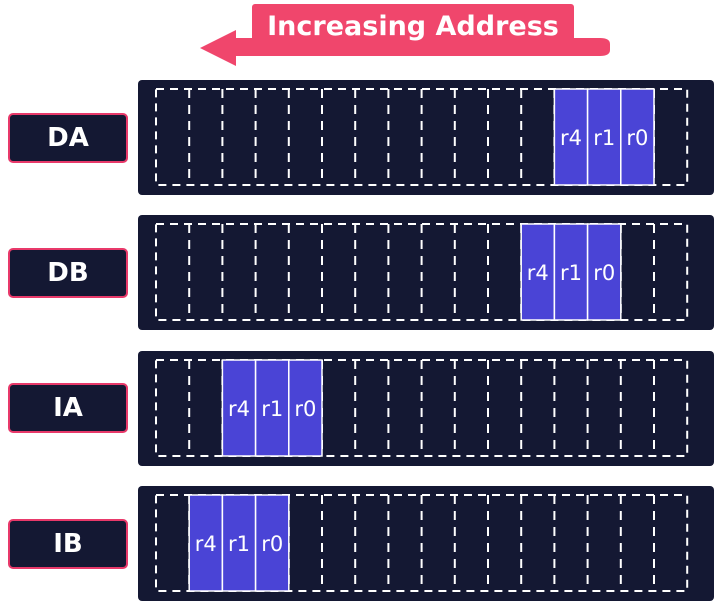 The width and height of the screenshot is (720, 611). Describe the element at coordinates (68, 138) in the screenshot. I see `mode-label-da: DA` at that location.